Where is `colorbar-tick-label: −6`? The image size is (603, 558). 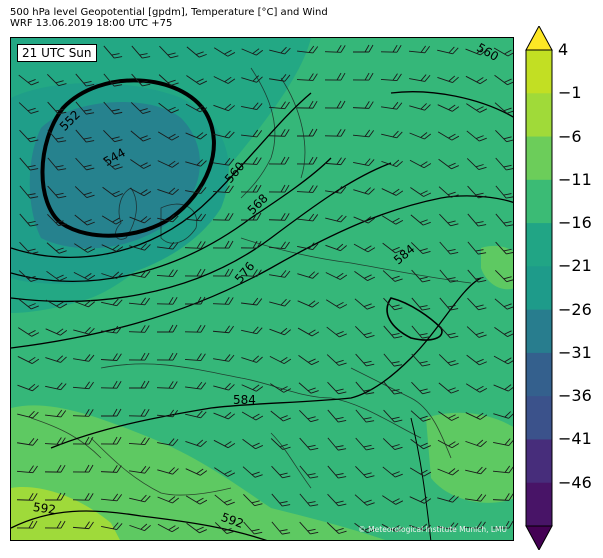 colorbar-tick-label: −6 is located at coordinates (570, 136).